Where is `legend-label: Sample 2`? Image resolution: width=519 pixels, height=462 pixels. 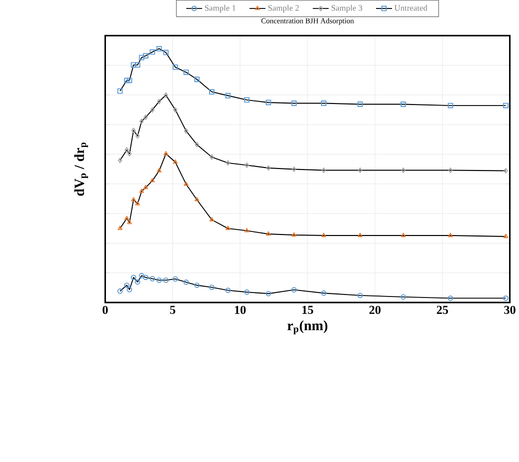 legend-label: Sample 2 is located at coordinates (283, 8).